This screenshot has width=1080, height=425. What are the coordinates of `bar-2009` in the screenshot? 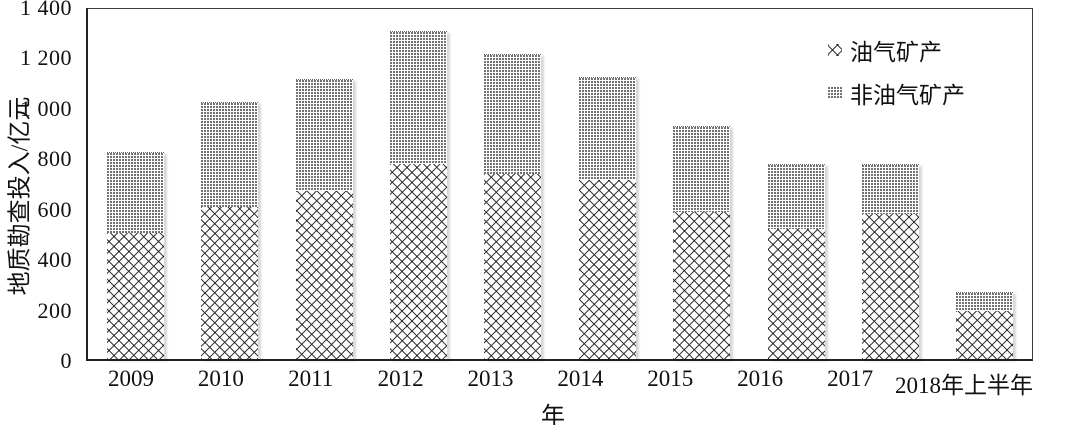 It's located at (135, 255).